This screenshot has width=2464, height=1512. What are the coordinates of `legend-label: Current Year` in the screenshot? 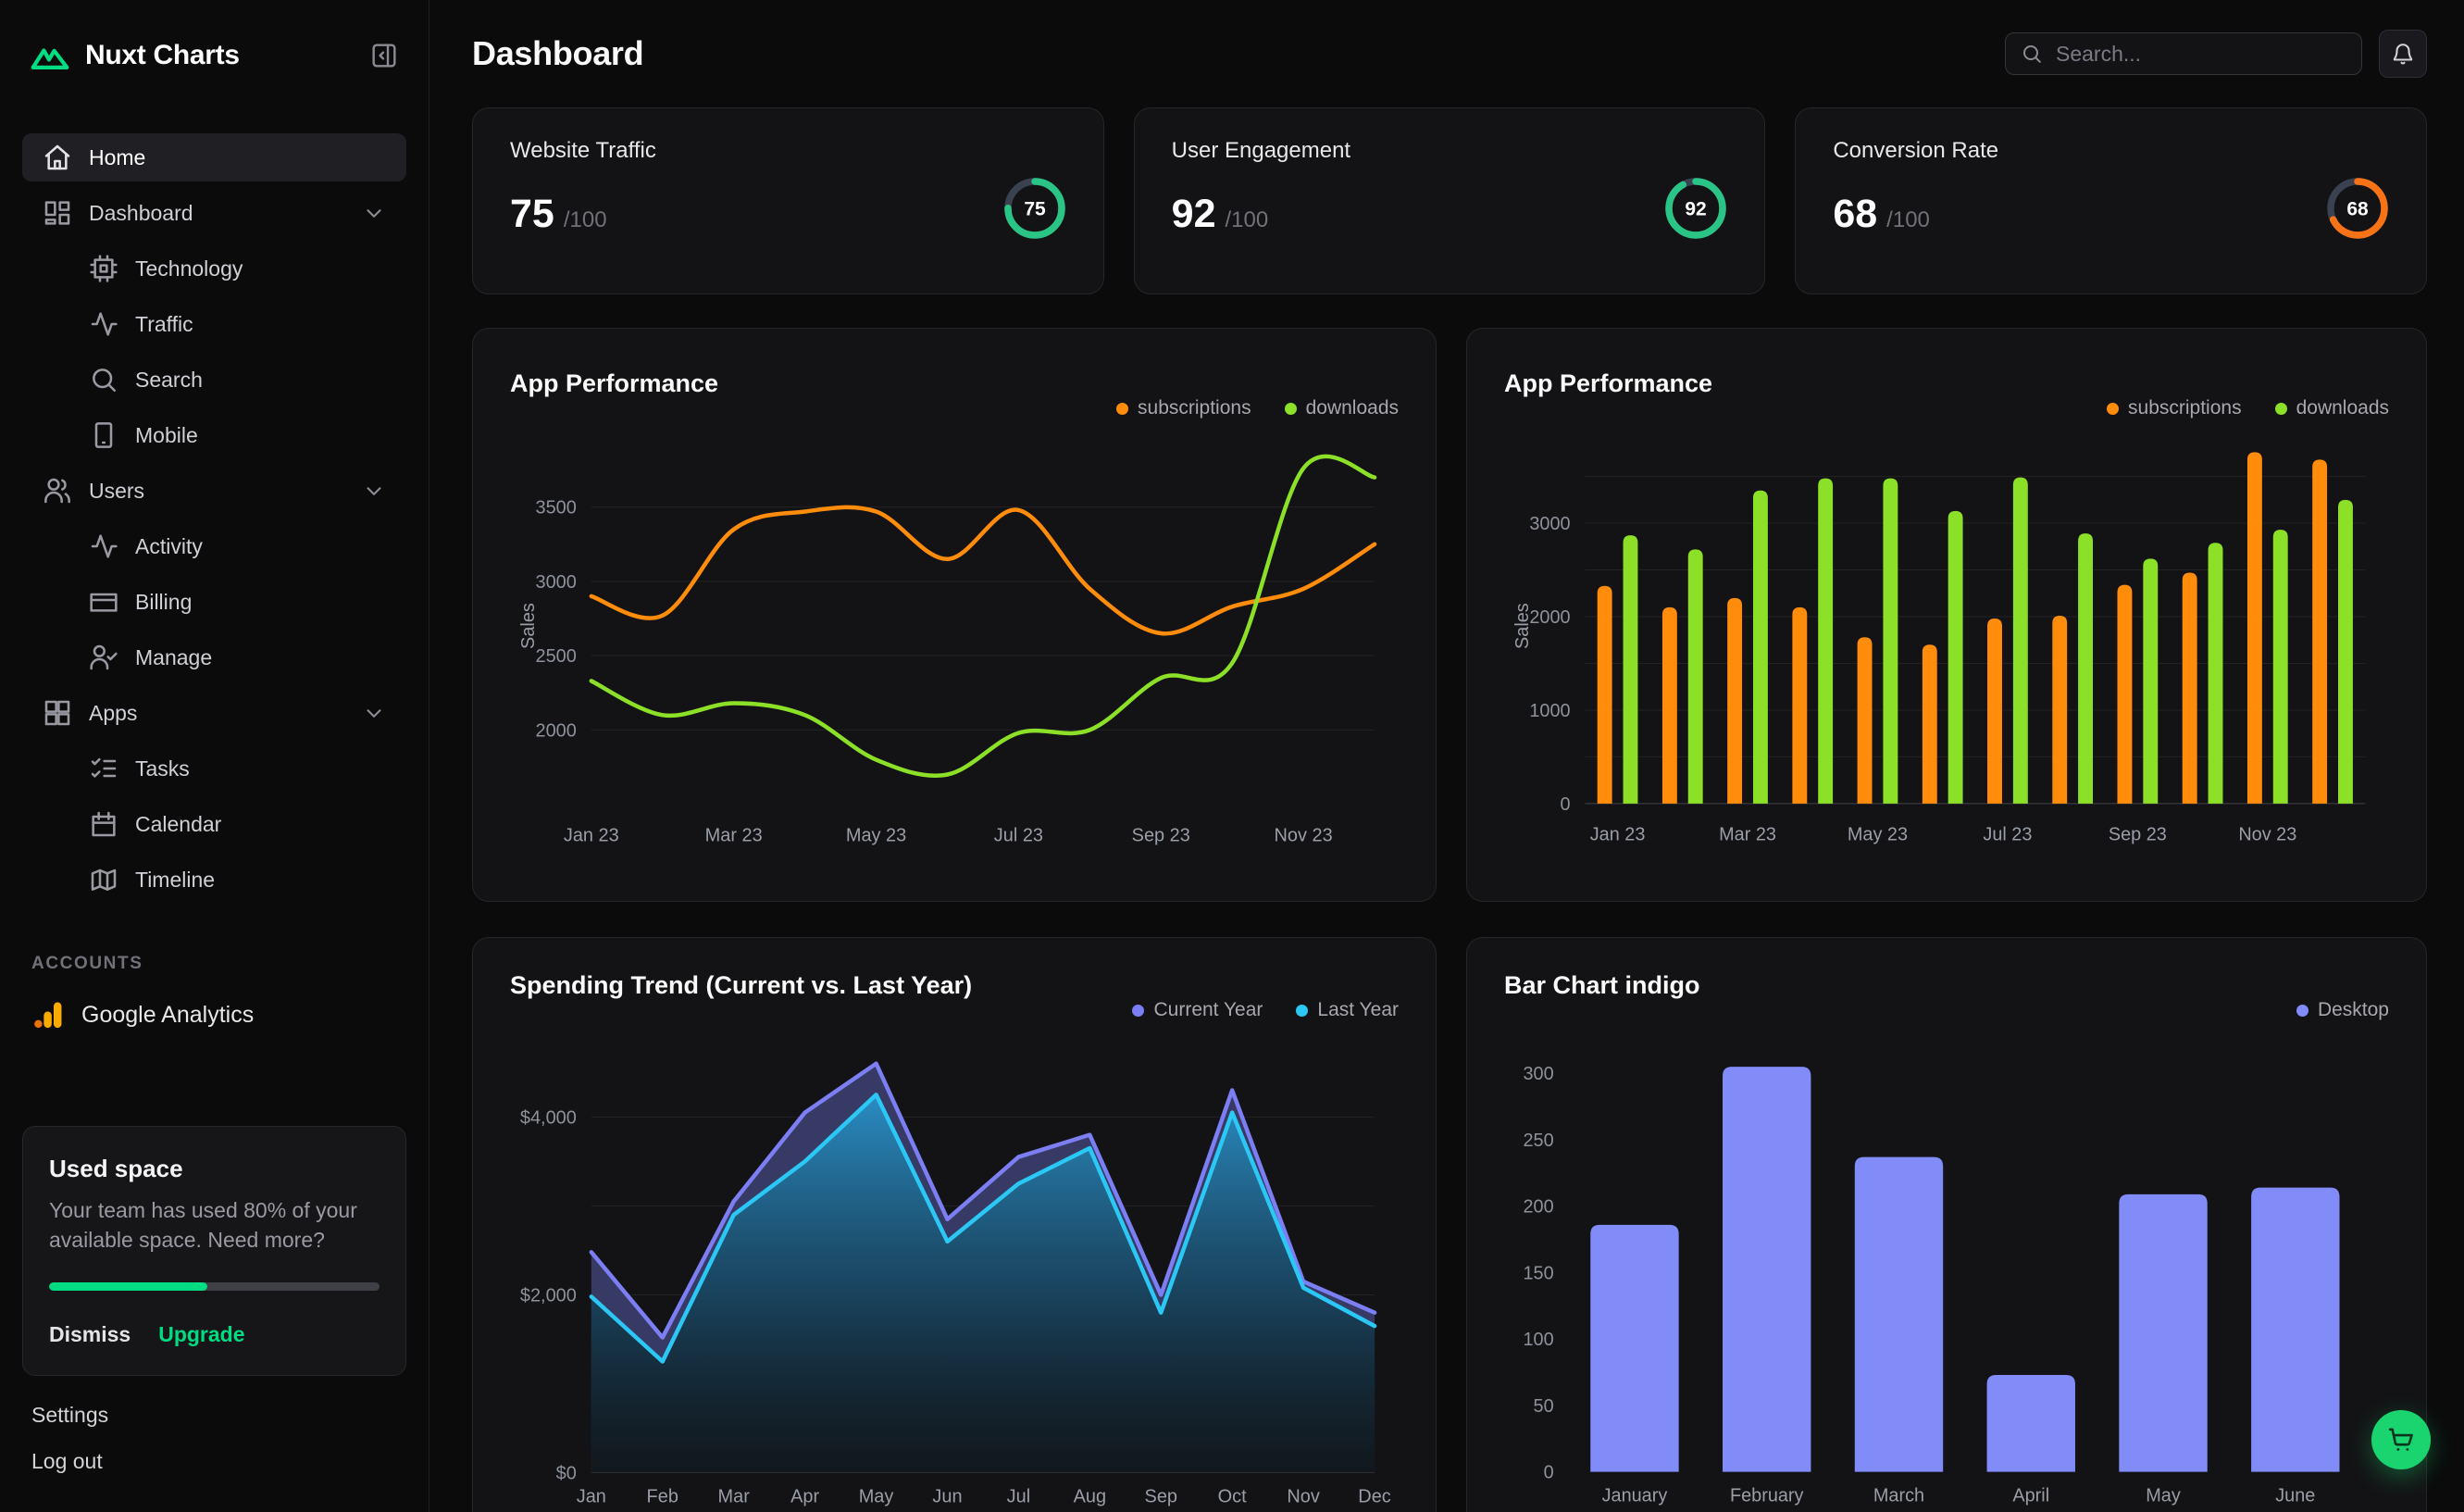 It's located at (1208, 1010).